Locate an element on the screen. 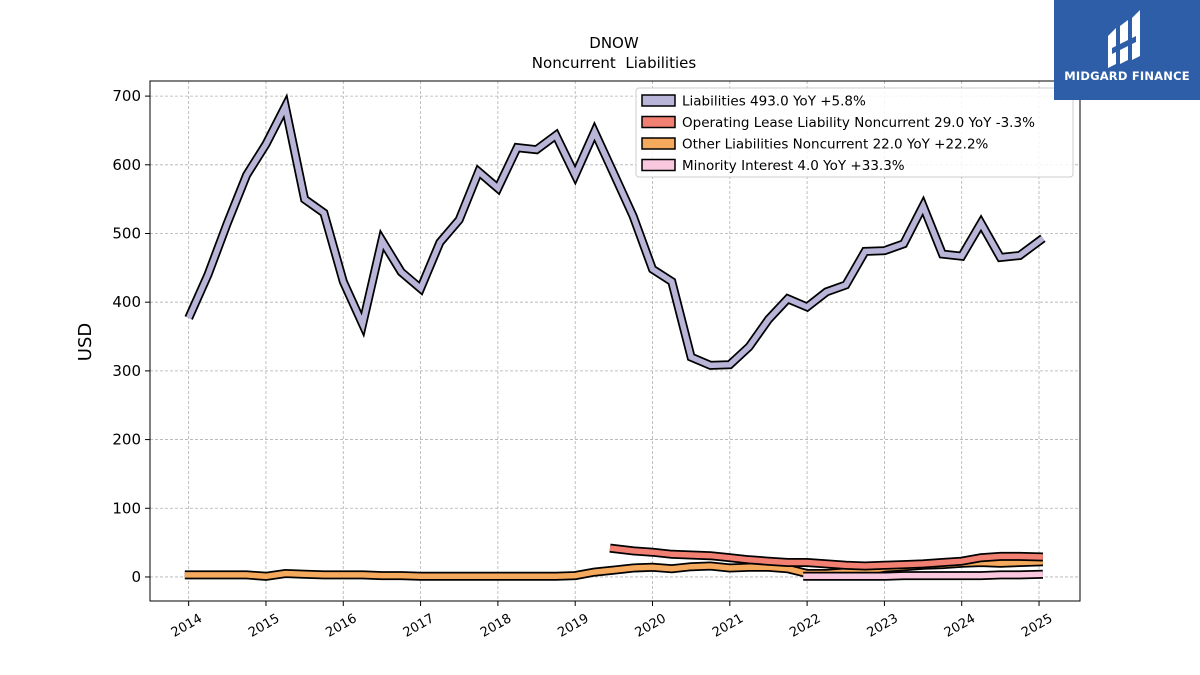  x-tick-label: 2023 is located at coordinates (883, 626).